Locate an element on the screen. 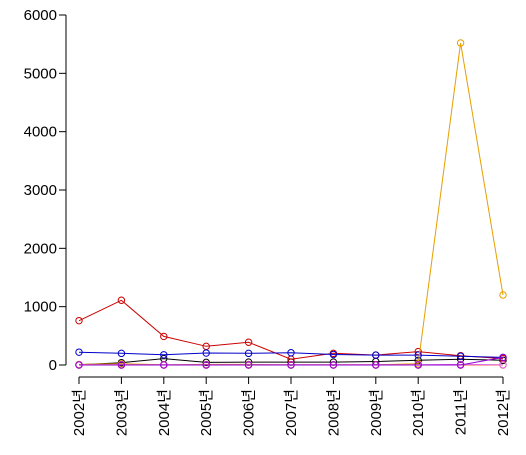 The width and height of the screenshot is (526, 455). y-tick-label: 6000 is located at coordinates (40, 15).